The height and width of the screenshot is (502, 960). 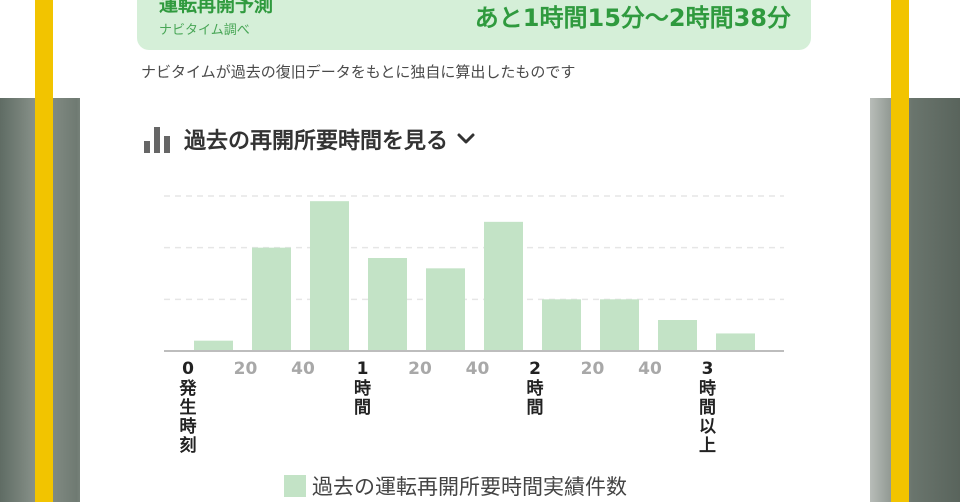 I want to click on axis-major-tick-label: 3, so click(x=708, y=369).